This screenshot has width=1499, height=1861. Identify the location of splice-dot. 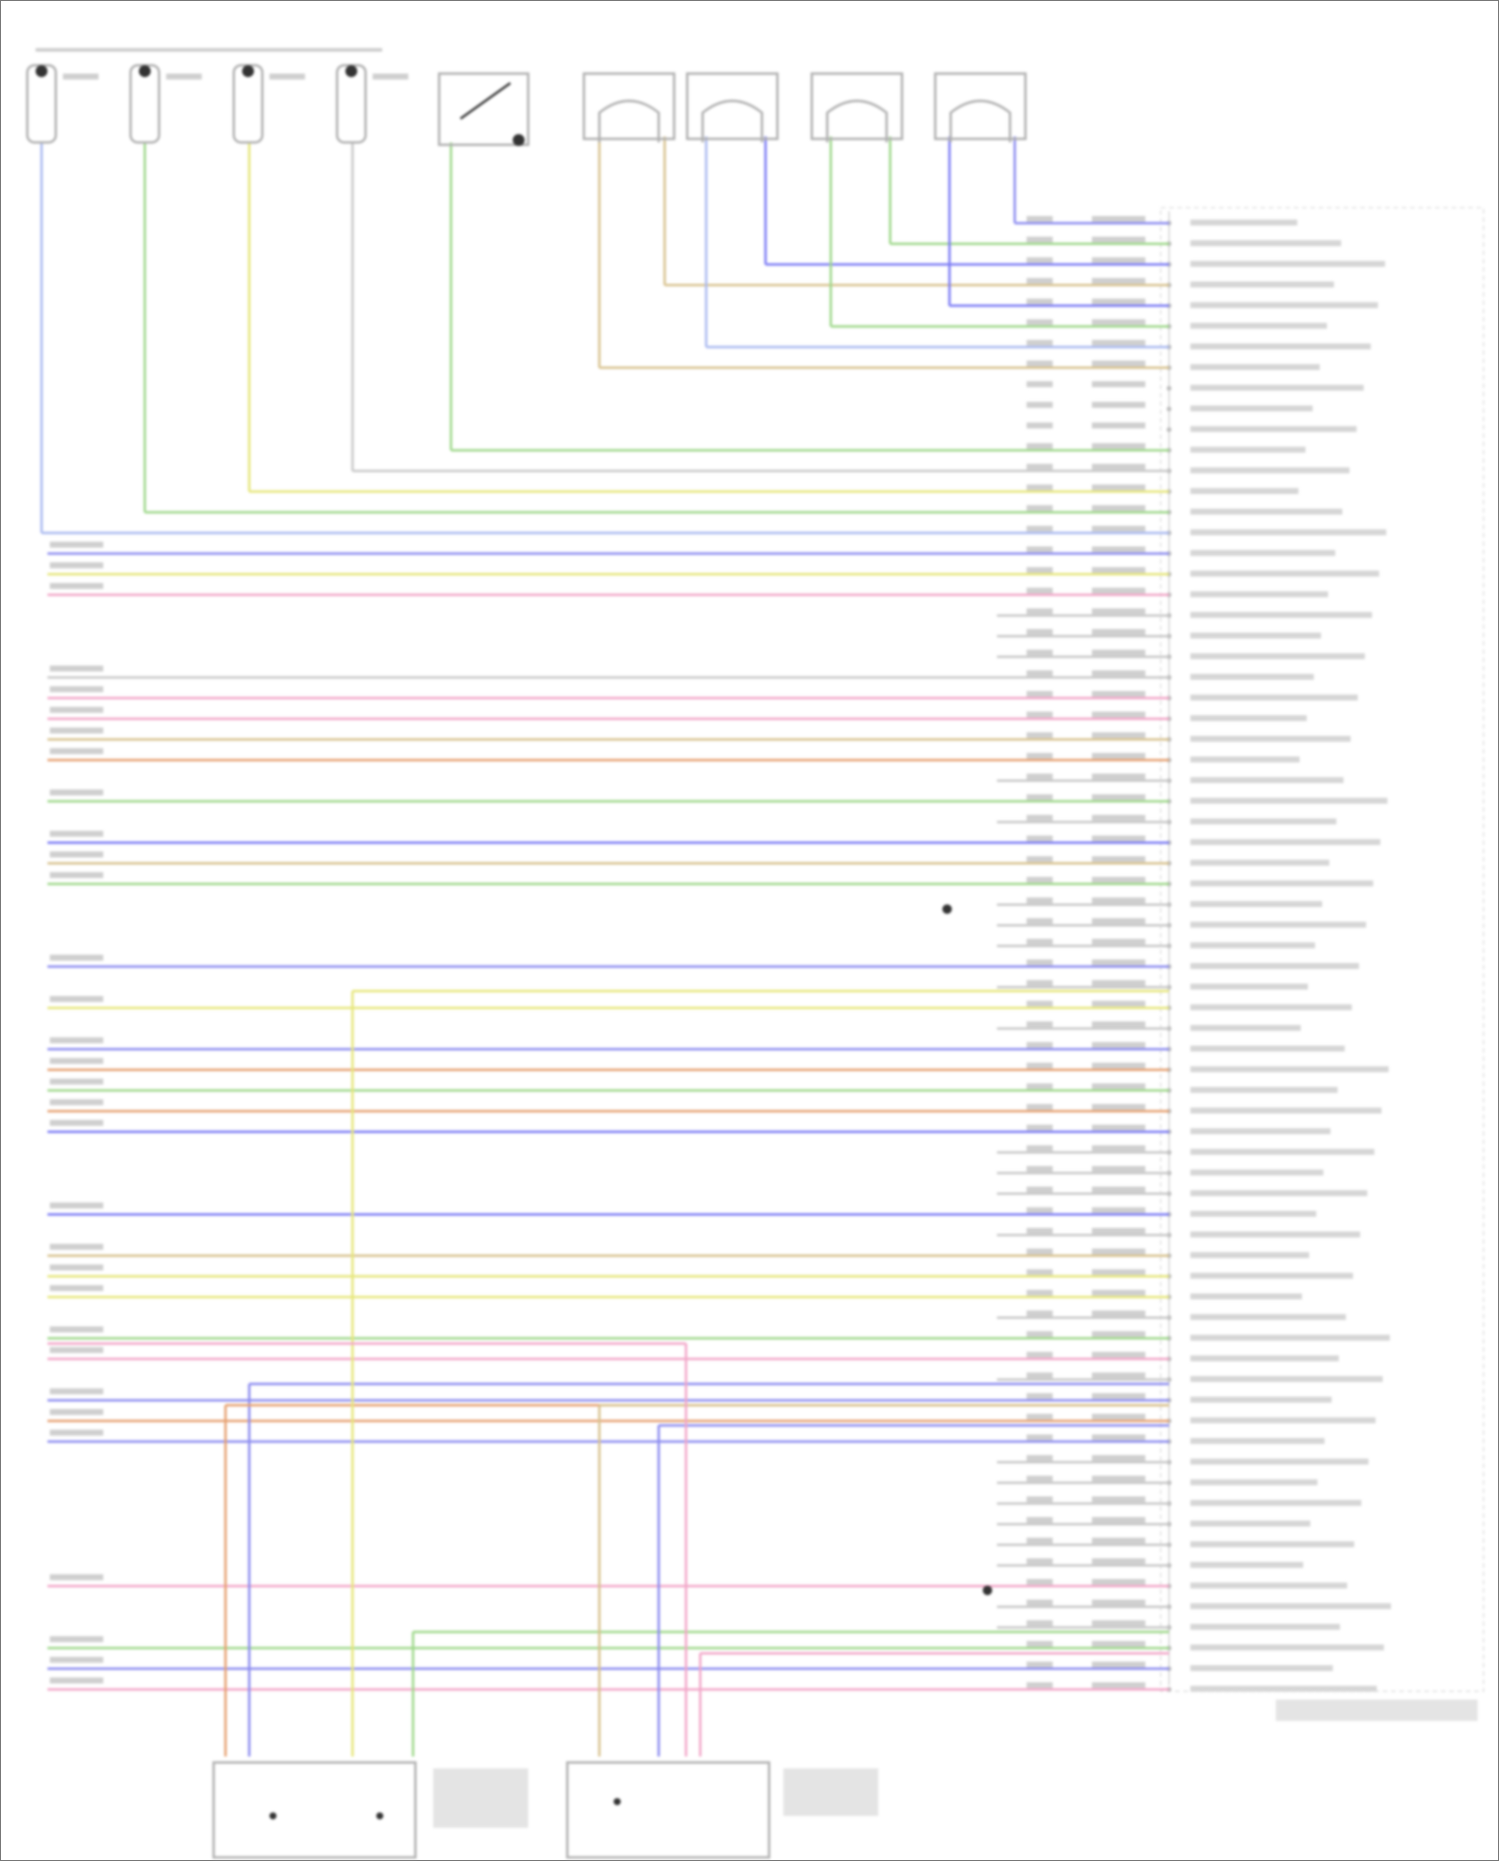
(947, 909).